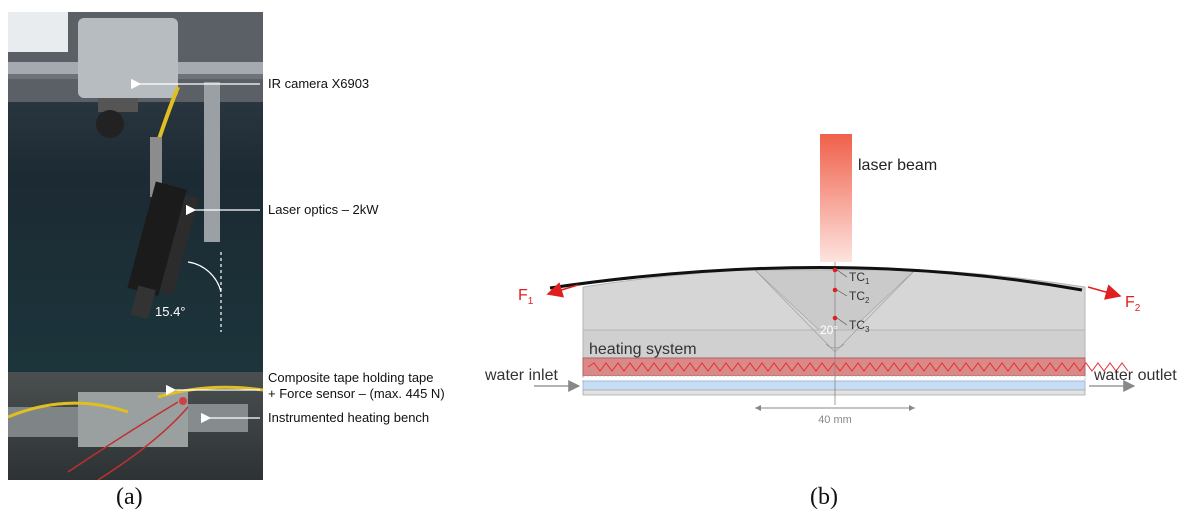 Image resolution: width=1193 pixels, height=519 pixels. What do you see at coordinates (835, 420) in the screenshot?
I see `dimension-label: 40 mm` at bounding box center [835, 420].